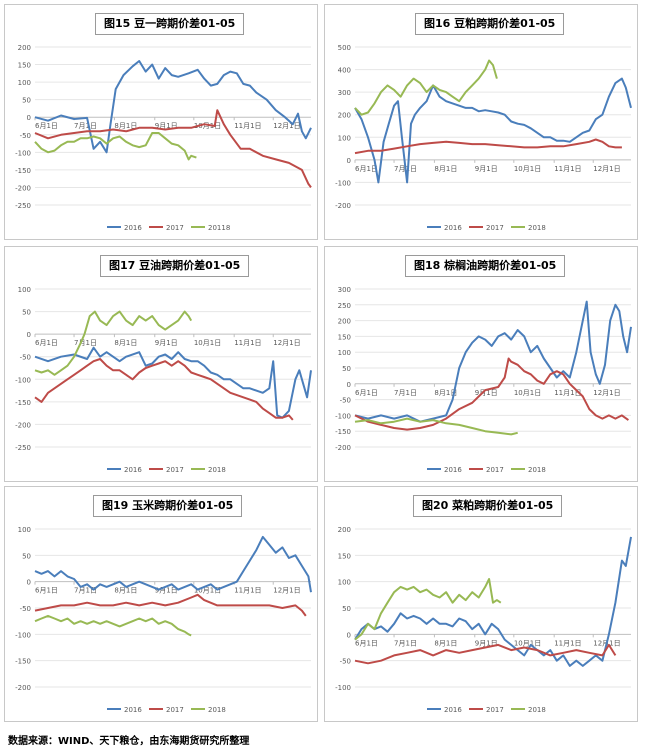 This screenshot has width=652, height=752. What do you see at coordinates (490, 24) in the screenshot?
I see `chart-title: 图16 豆粕跨期价差01-05` at bounding box center [490, 24].